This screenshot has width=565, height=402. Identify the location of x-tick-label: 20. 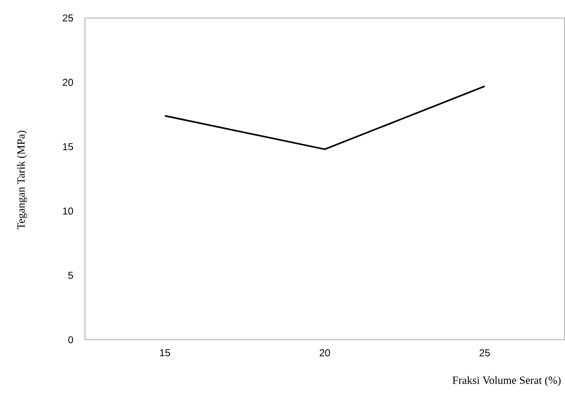
(325, 352).